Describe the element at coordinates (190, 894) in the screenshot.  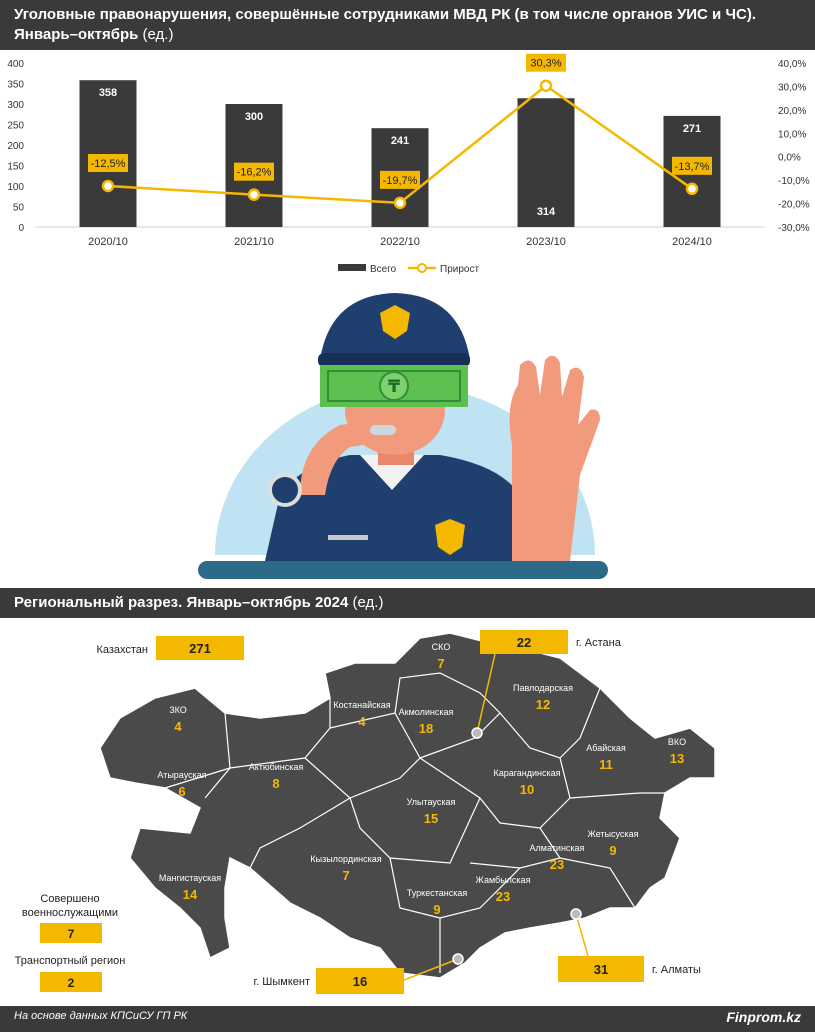
I see `region-value: 14` at that location.